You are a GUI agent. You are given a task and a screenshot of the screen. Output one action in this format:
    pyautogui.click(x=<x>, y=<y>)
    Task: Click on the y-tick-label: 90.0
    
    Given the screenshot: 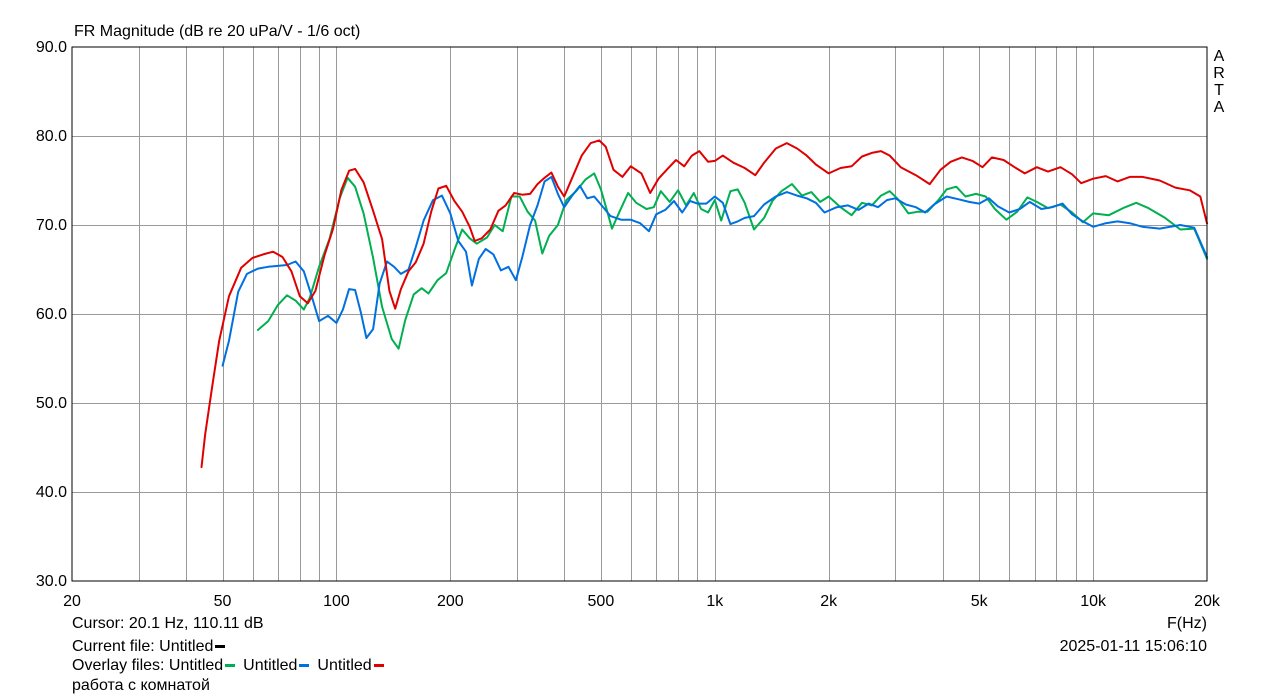 What is the action you would take?
    pyautogui.click(x=51, y=47)
    